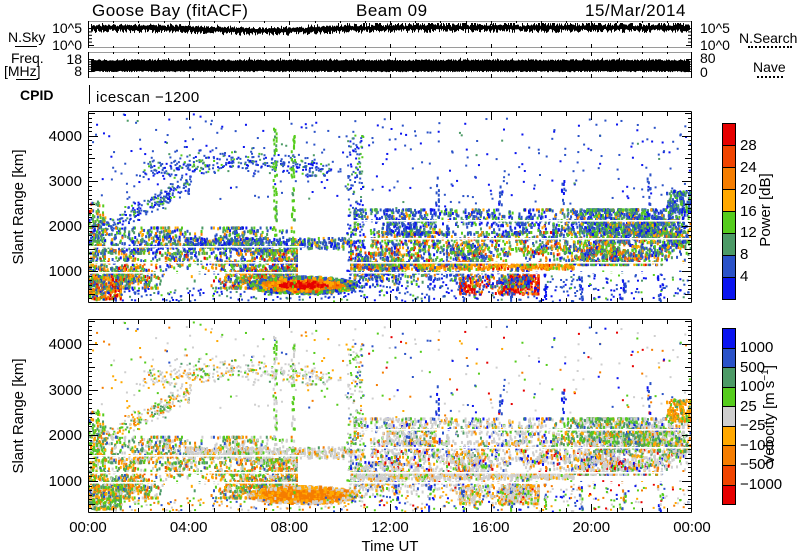  What do you see at coordinates (22, 71) in the screenshot?
I see `freq-label-line2: [MHz]` at bounding box center [22, 71].